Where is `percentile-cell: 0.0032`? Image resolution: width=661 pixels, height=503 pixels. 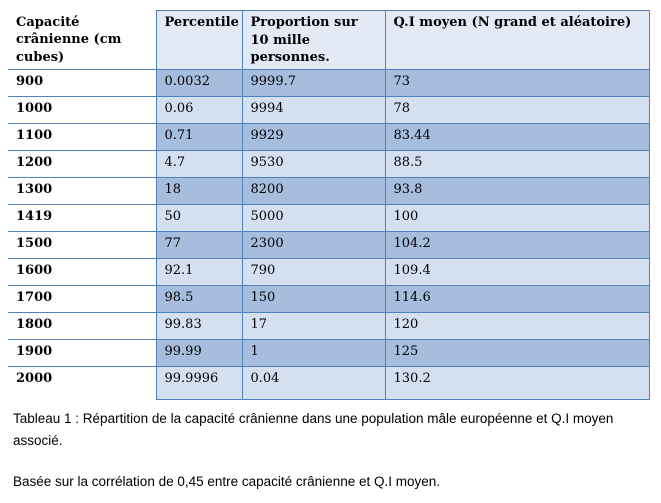
percentile-cell: 0.0032 is located at coordinates (199, 82).